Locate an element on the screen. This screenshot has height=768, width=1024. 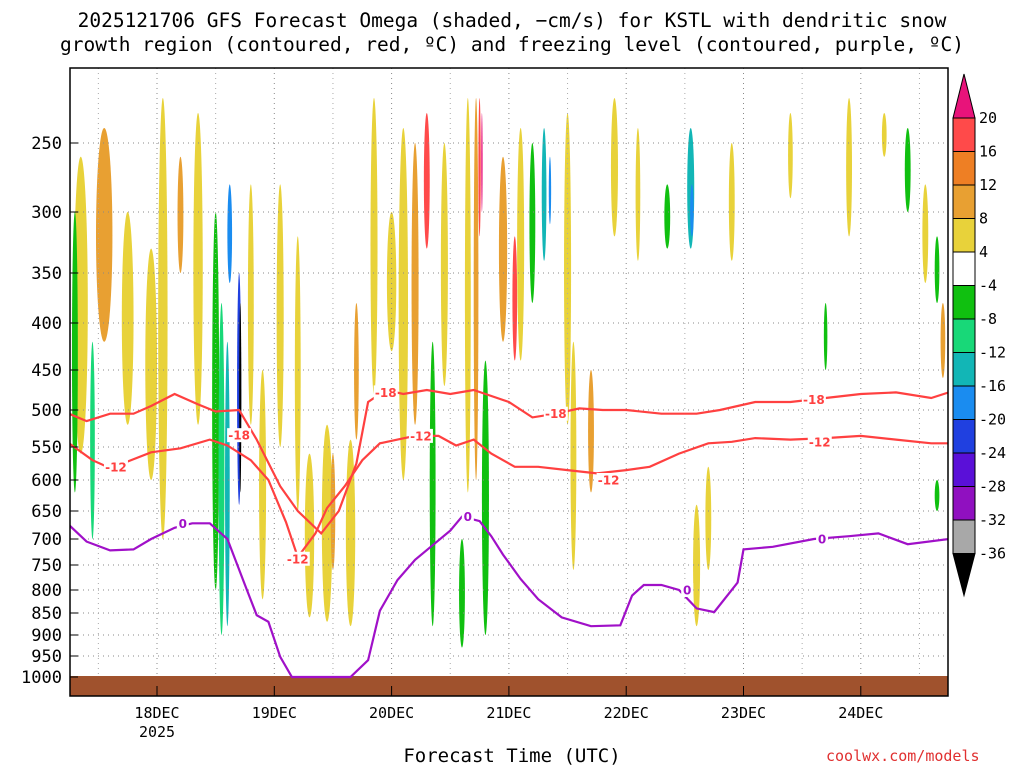
colorbar-label: 8 is located at coordinates (983, 219).